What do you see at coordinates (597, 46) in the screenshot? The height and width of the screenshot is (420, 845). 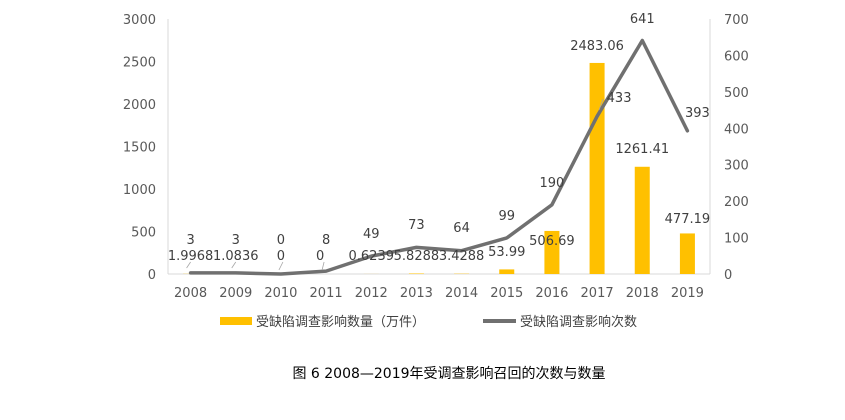 I see `bar-data-label: 2483.06` at bounding box center [597, 46].